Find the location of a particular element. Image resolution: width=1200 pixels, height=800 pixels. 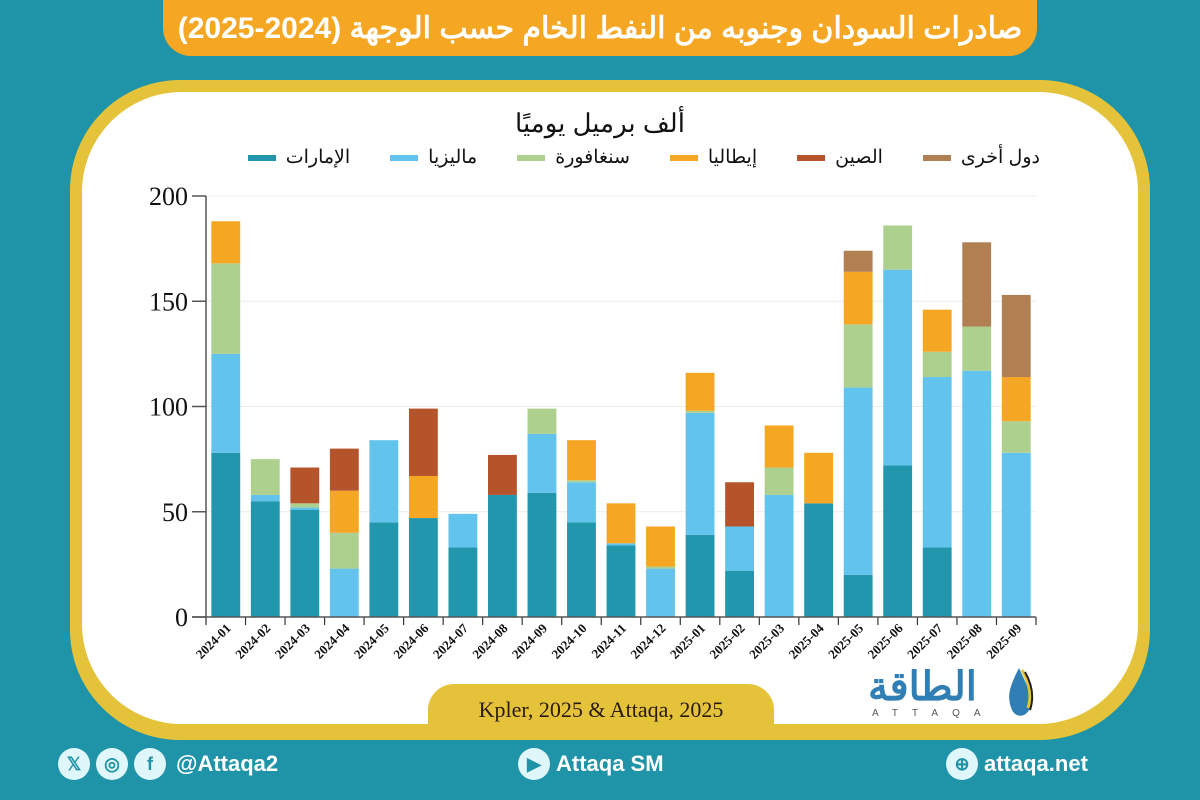

youtube-icon: ▶ is located at coordinates (534, 764).